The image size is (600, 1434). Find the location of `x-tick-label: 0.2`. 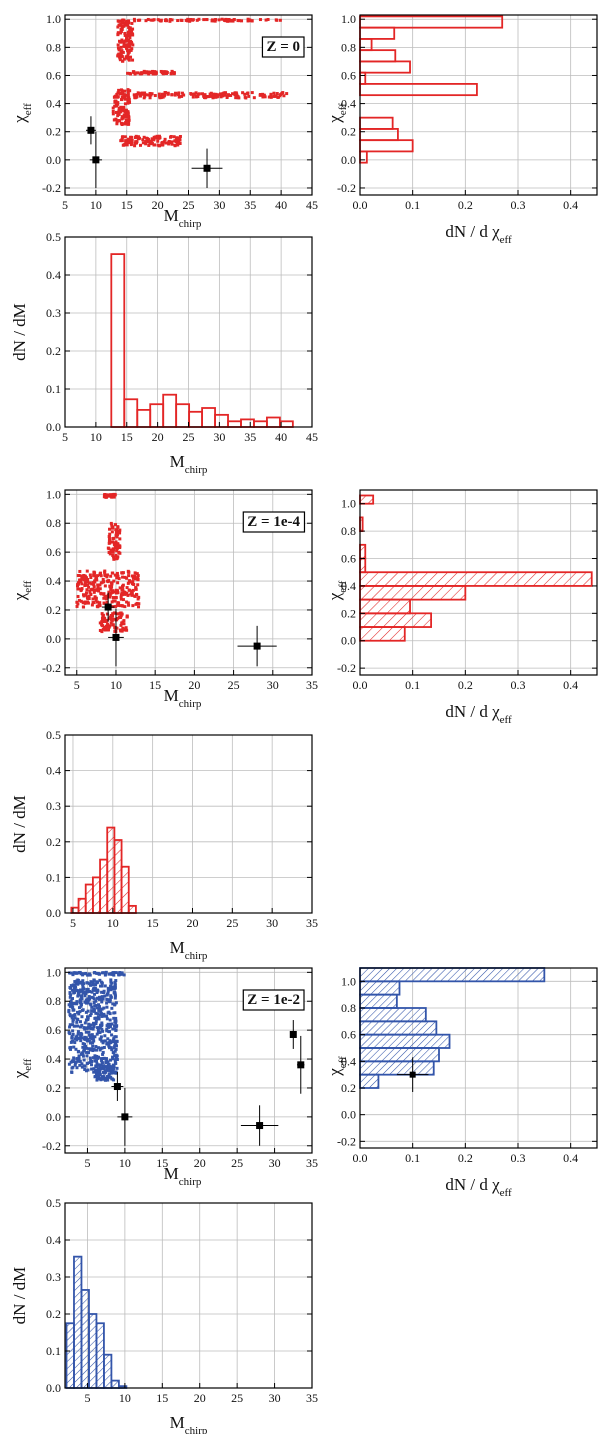

x-tick-label: 0.2 is located at coordinates (465, 685).